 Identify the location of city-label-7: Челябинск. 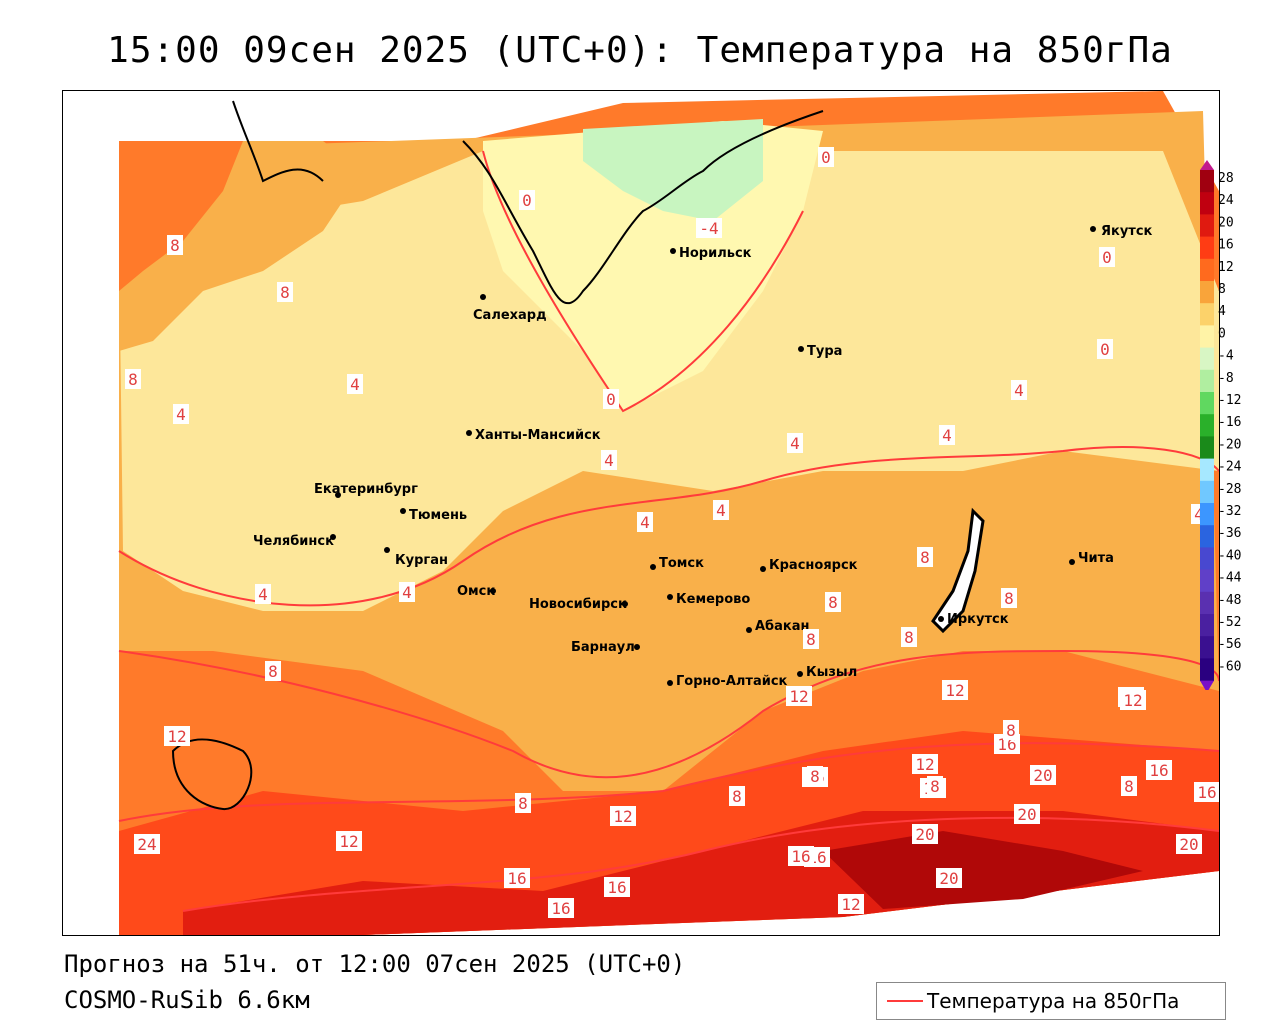
(293, 541).